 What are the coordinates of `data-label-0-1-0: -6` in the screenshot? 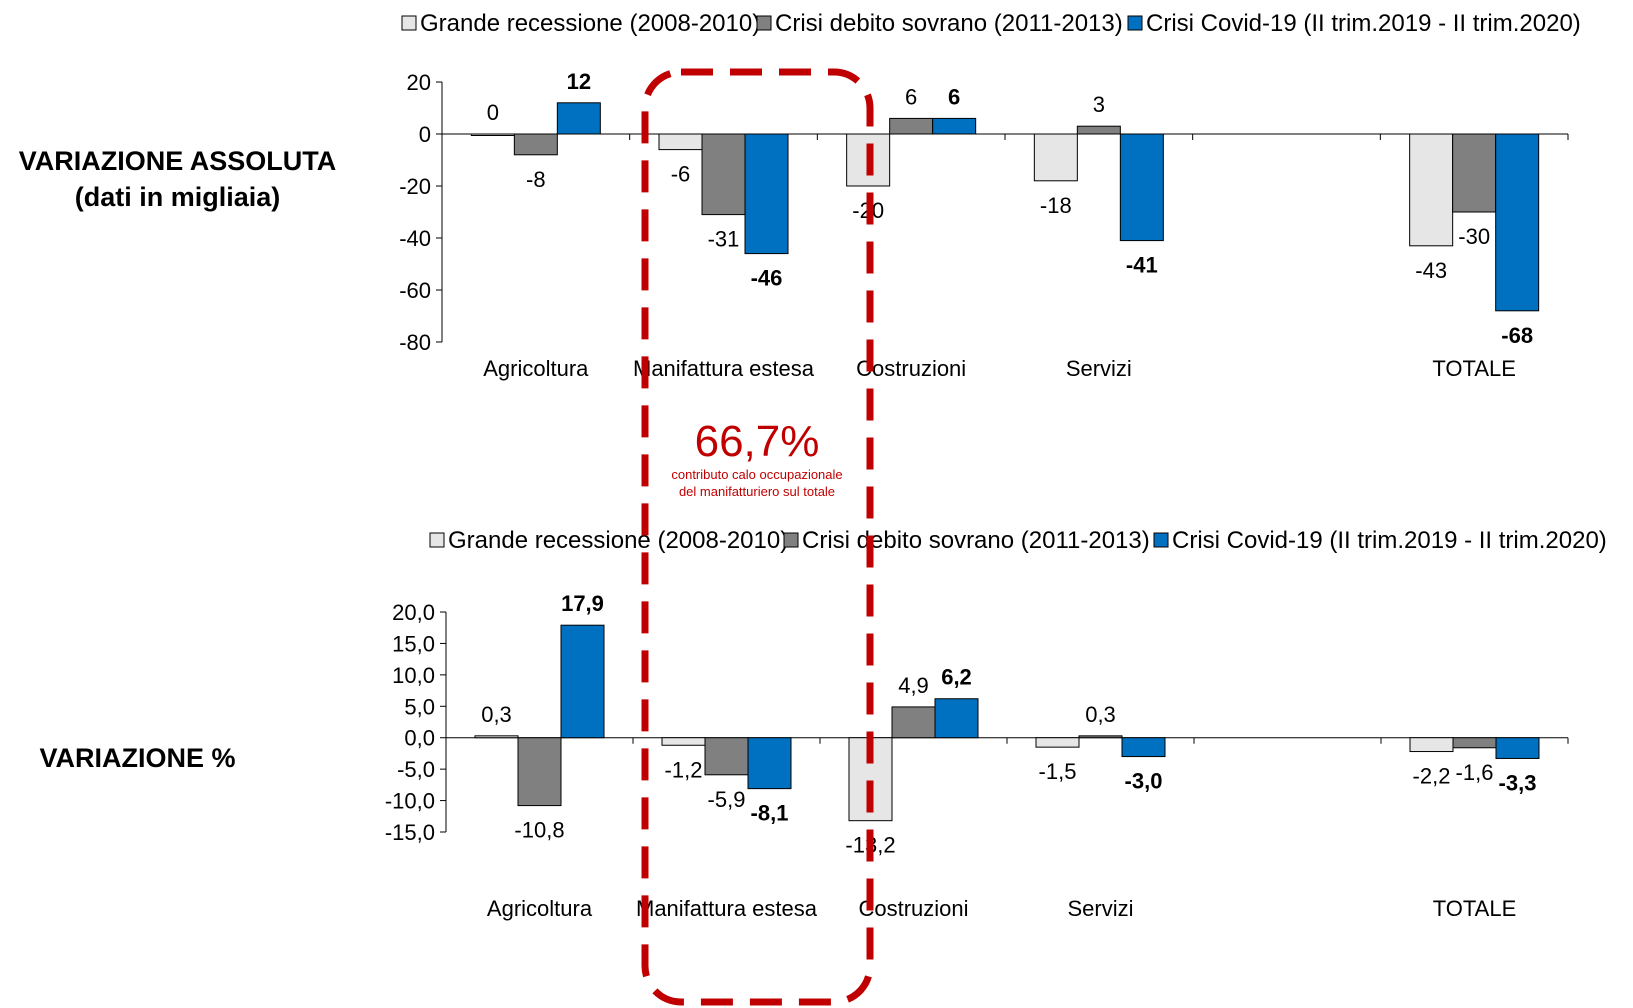 It's located at (681, 174).